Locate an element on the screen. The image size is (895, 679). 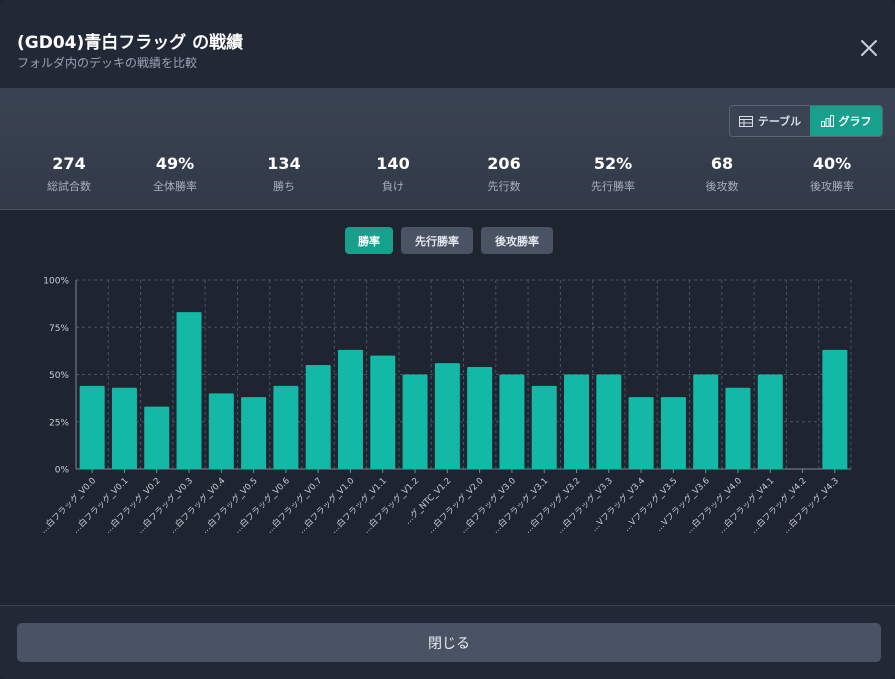
x-tick-label: ...白フラッグ_V3.1 is located at coordinates (520, 505).